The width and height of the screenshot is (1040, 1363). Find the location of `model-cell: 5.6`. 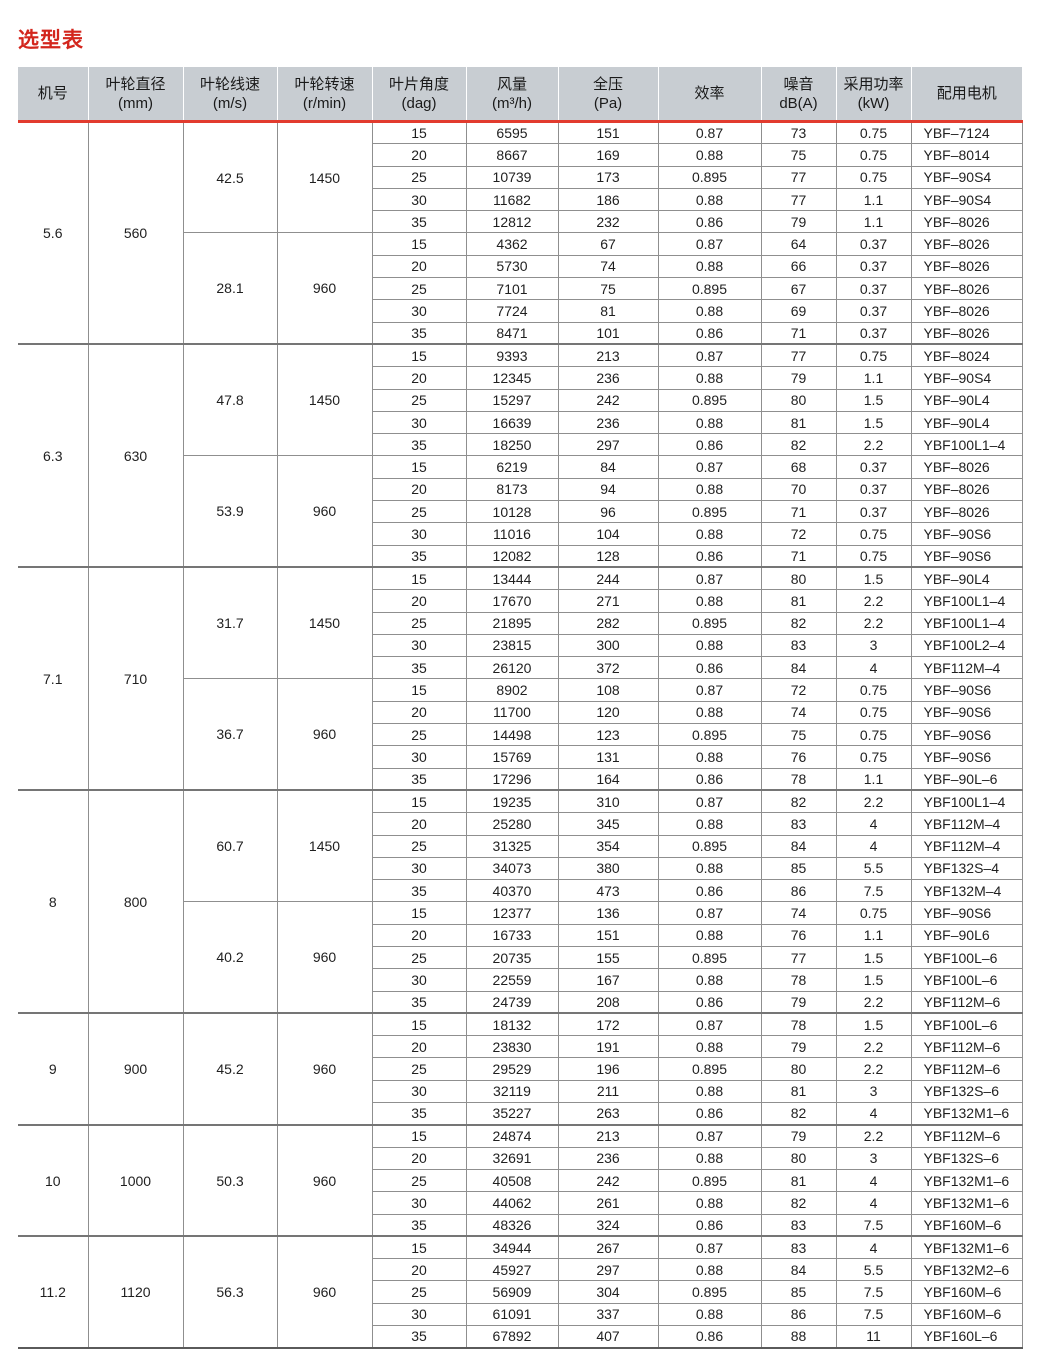

model-cell: 5.6 is located at coordinates (53, 232).